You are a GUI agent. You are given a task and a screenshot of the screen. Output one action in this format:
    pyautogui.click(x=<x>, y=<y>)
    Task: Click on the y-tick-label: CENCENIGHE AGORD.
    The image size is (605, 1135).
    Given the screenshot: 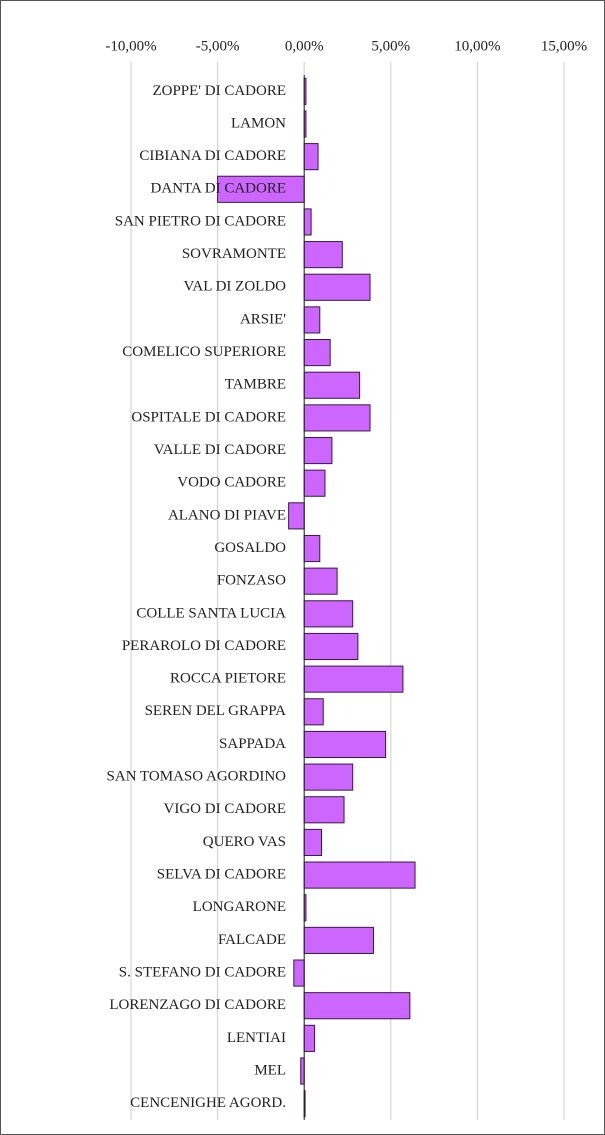 What is the action you would take?
    pyautogui.click(x=208, y=1103)
    